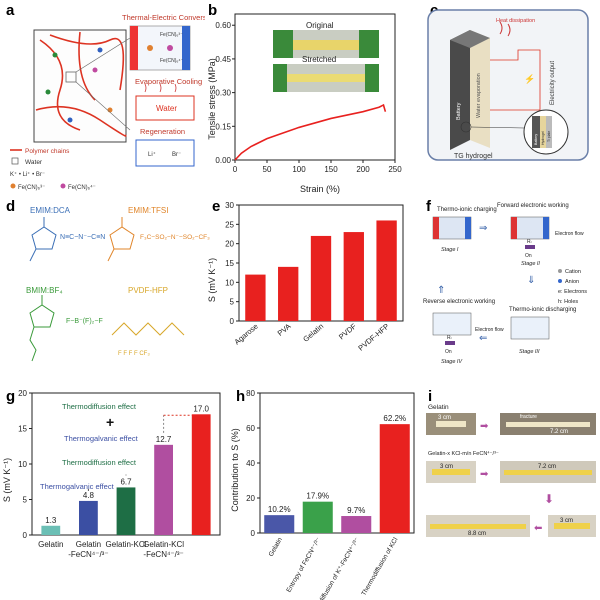 This screenshot has width=600, height=600. What do you see at coordinates (452, 362) in the screenshot?
I see `f-stage4: Stage IV` at bounding box center [452, 362].